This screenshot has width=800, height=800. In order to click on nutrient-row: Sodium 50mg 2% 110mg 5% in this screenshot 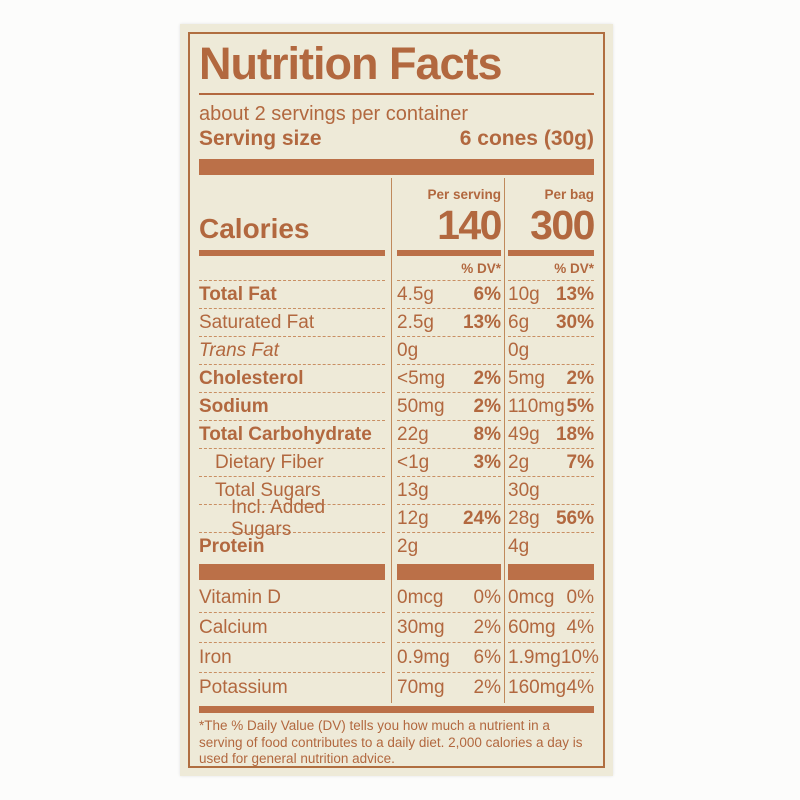, I will do `click(396, 407)`.